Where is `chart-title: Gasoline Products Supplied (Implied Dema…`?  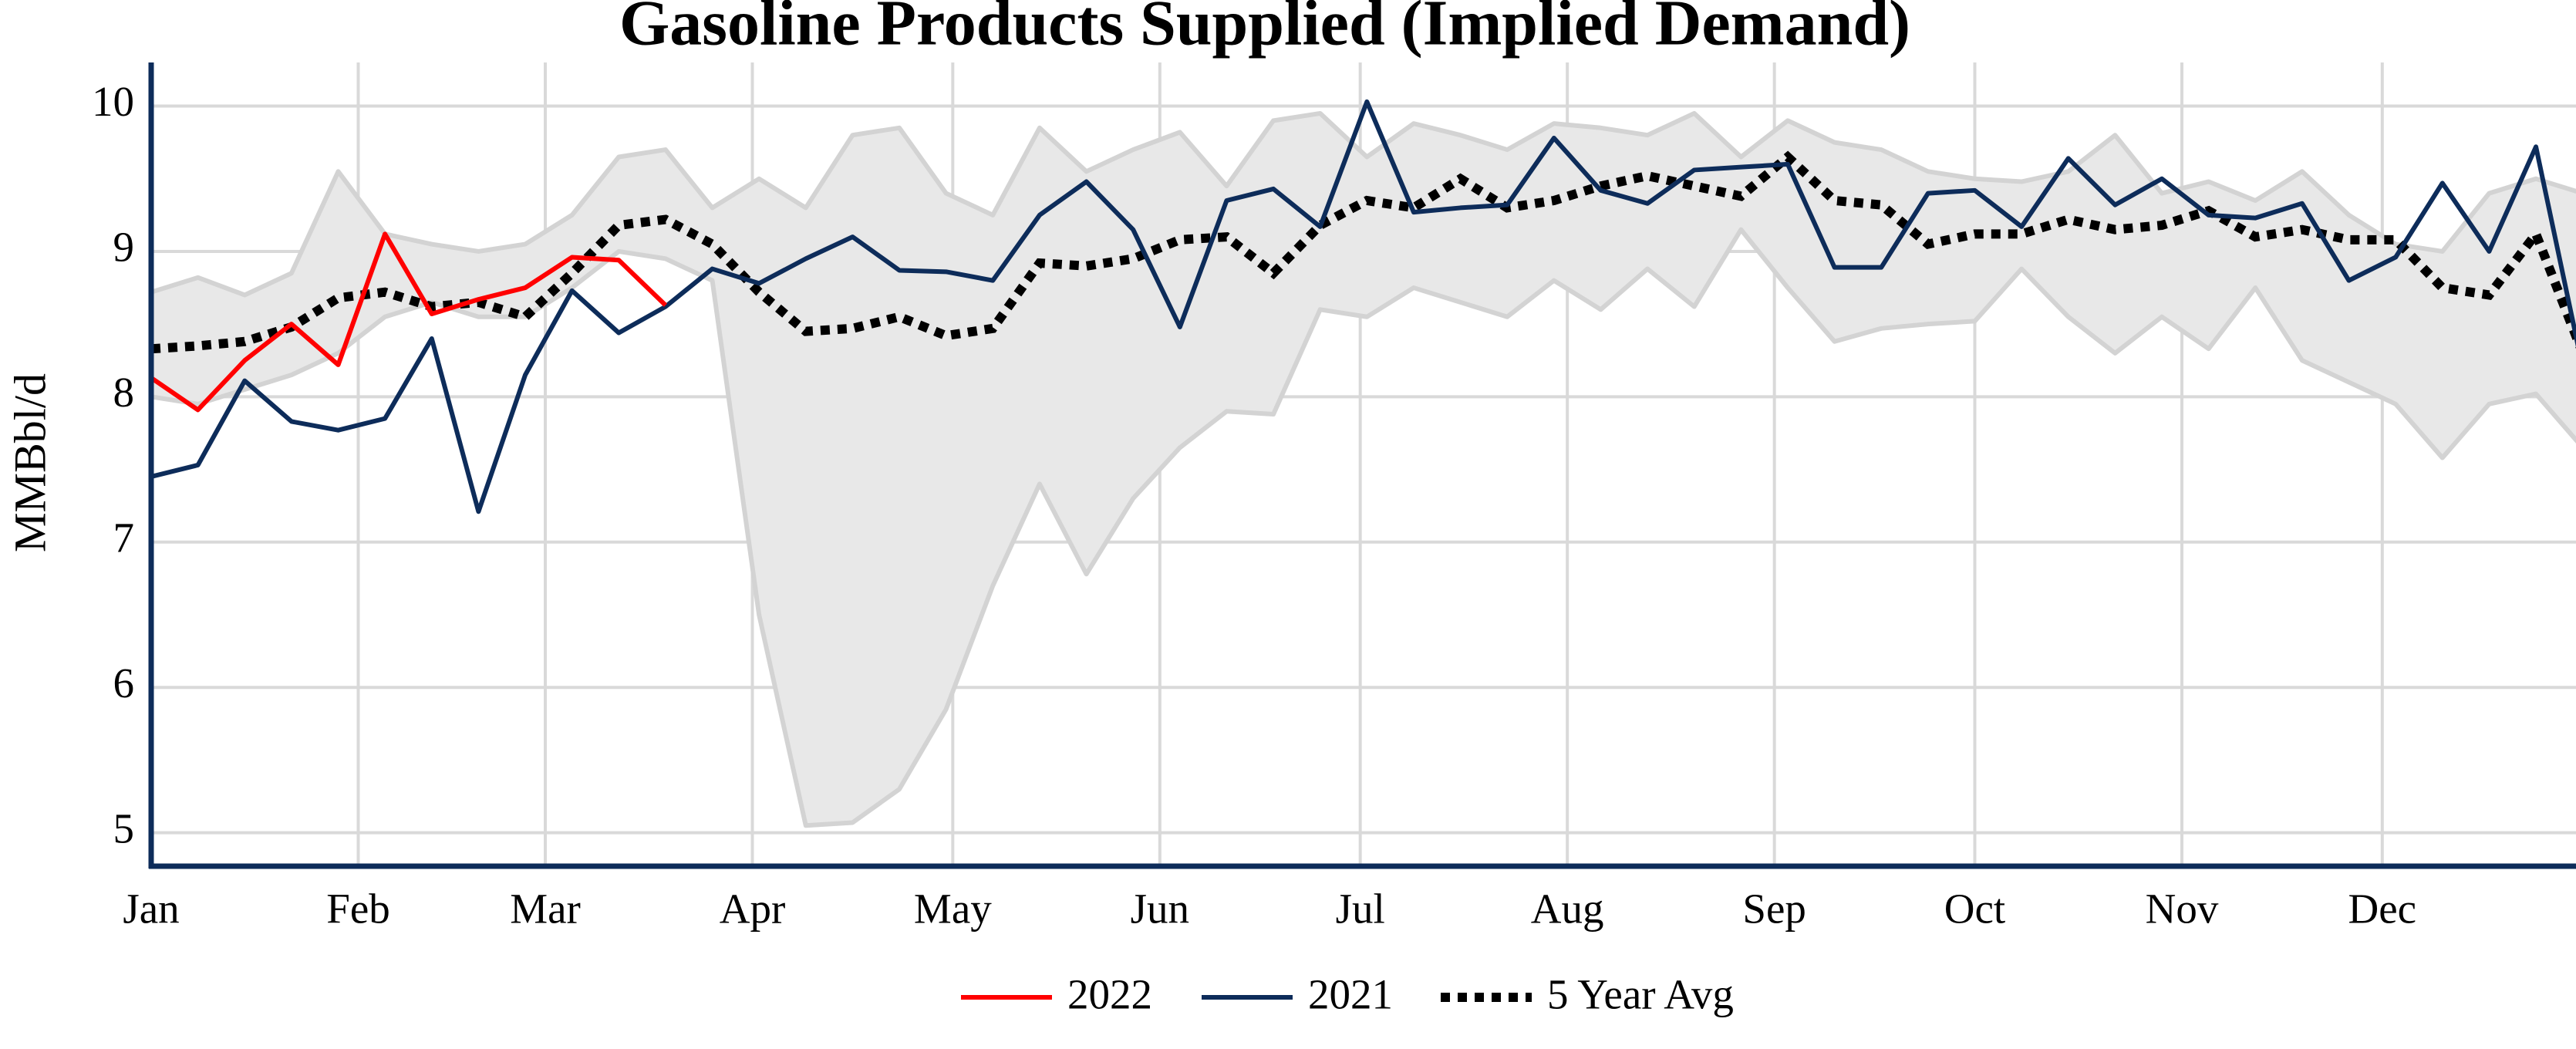 chart-title: Gasoline Products Supplied (Implied Dema… is located at coordinates (1264, 29).